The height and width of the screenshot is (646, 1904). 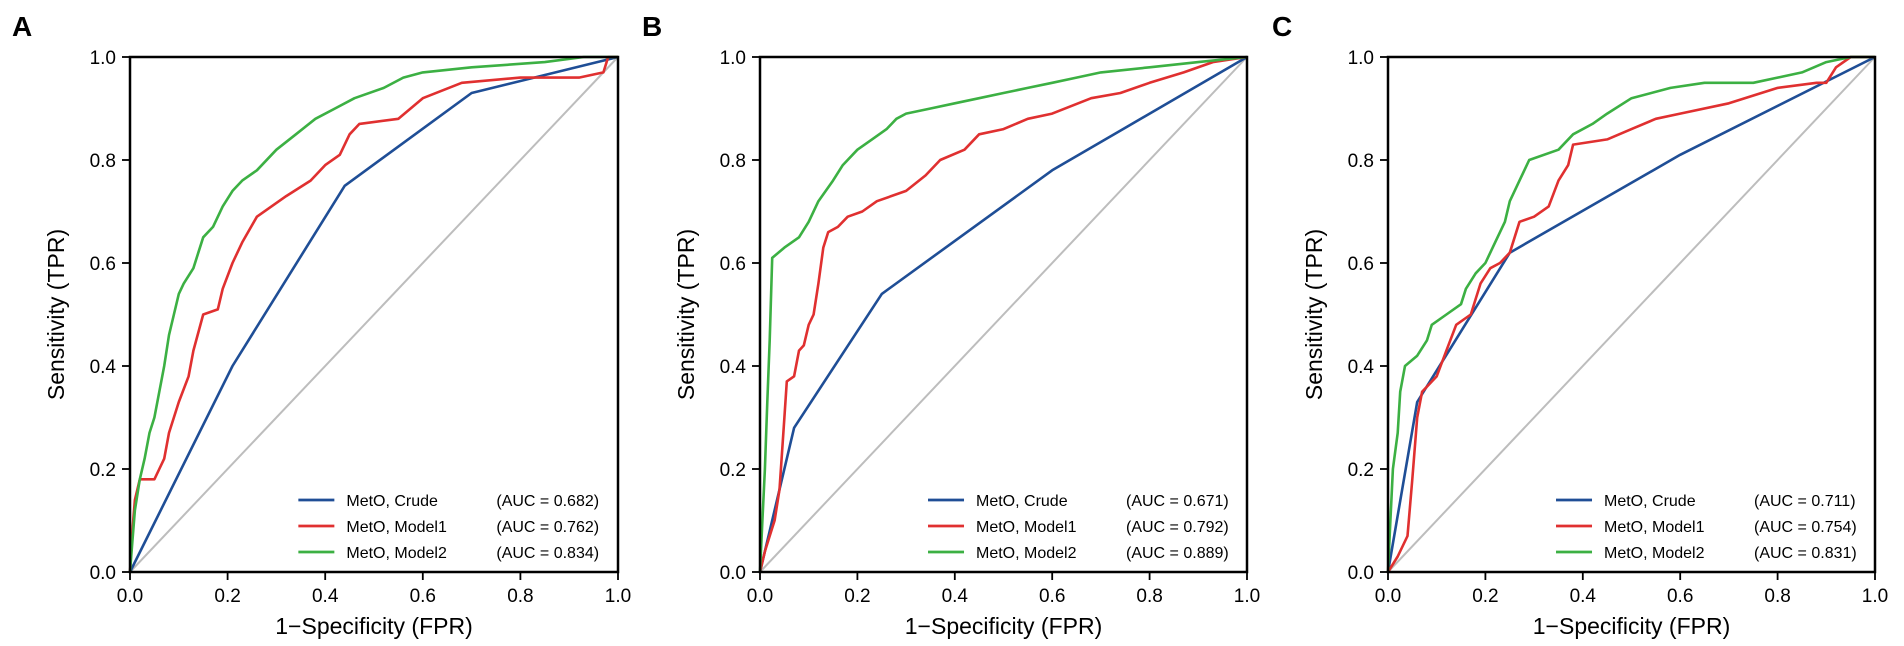 I want to click on legend-auc-value: (AUC = 0.831), so click(x=1805, y=553).